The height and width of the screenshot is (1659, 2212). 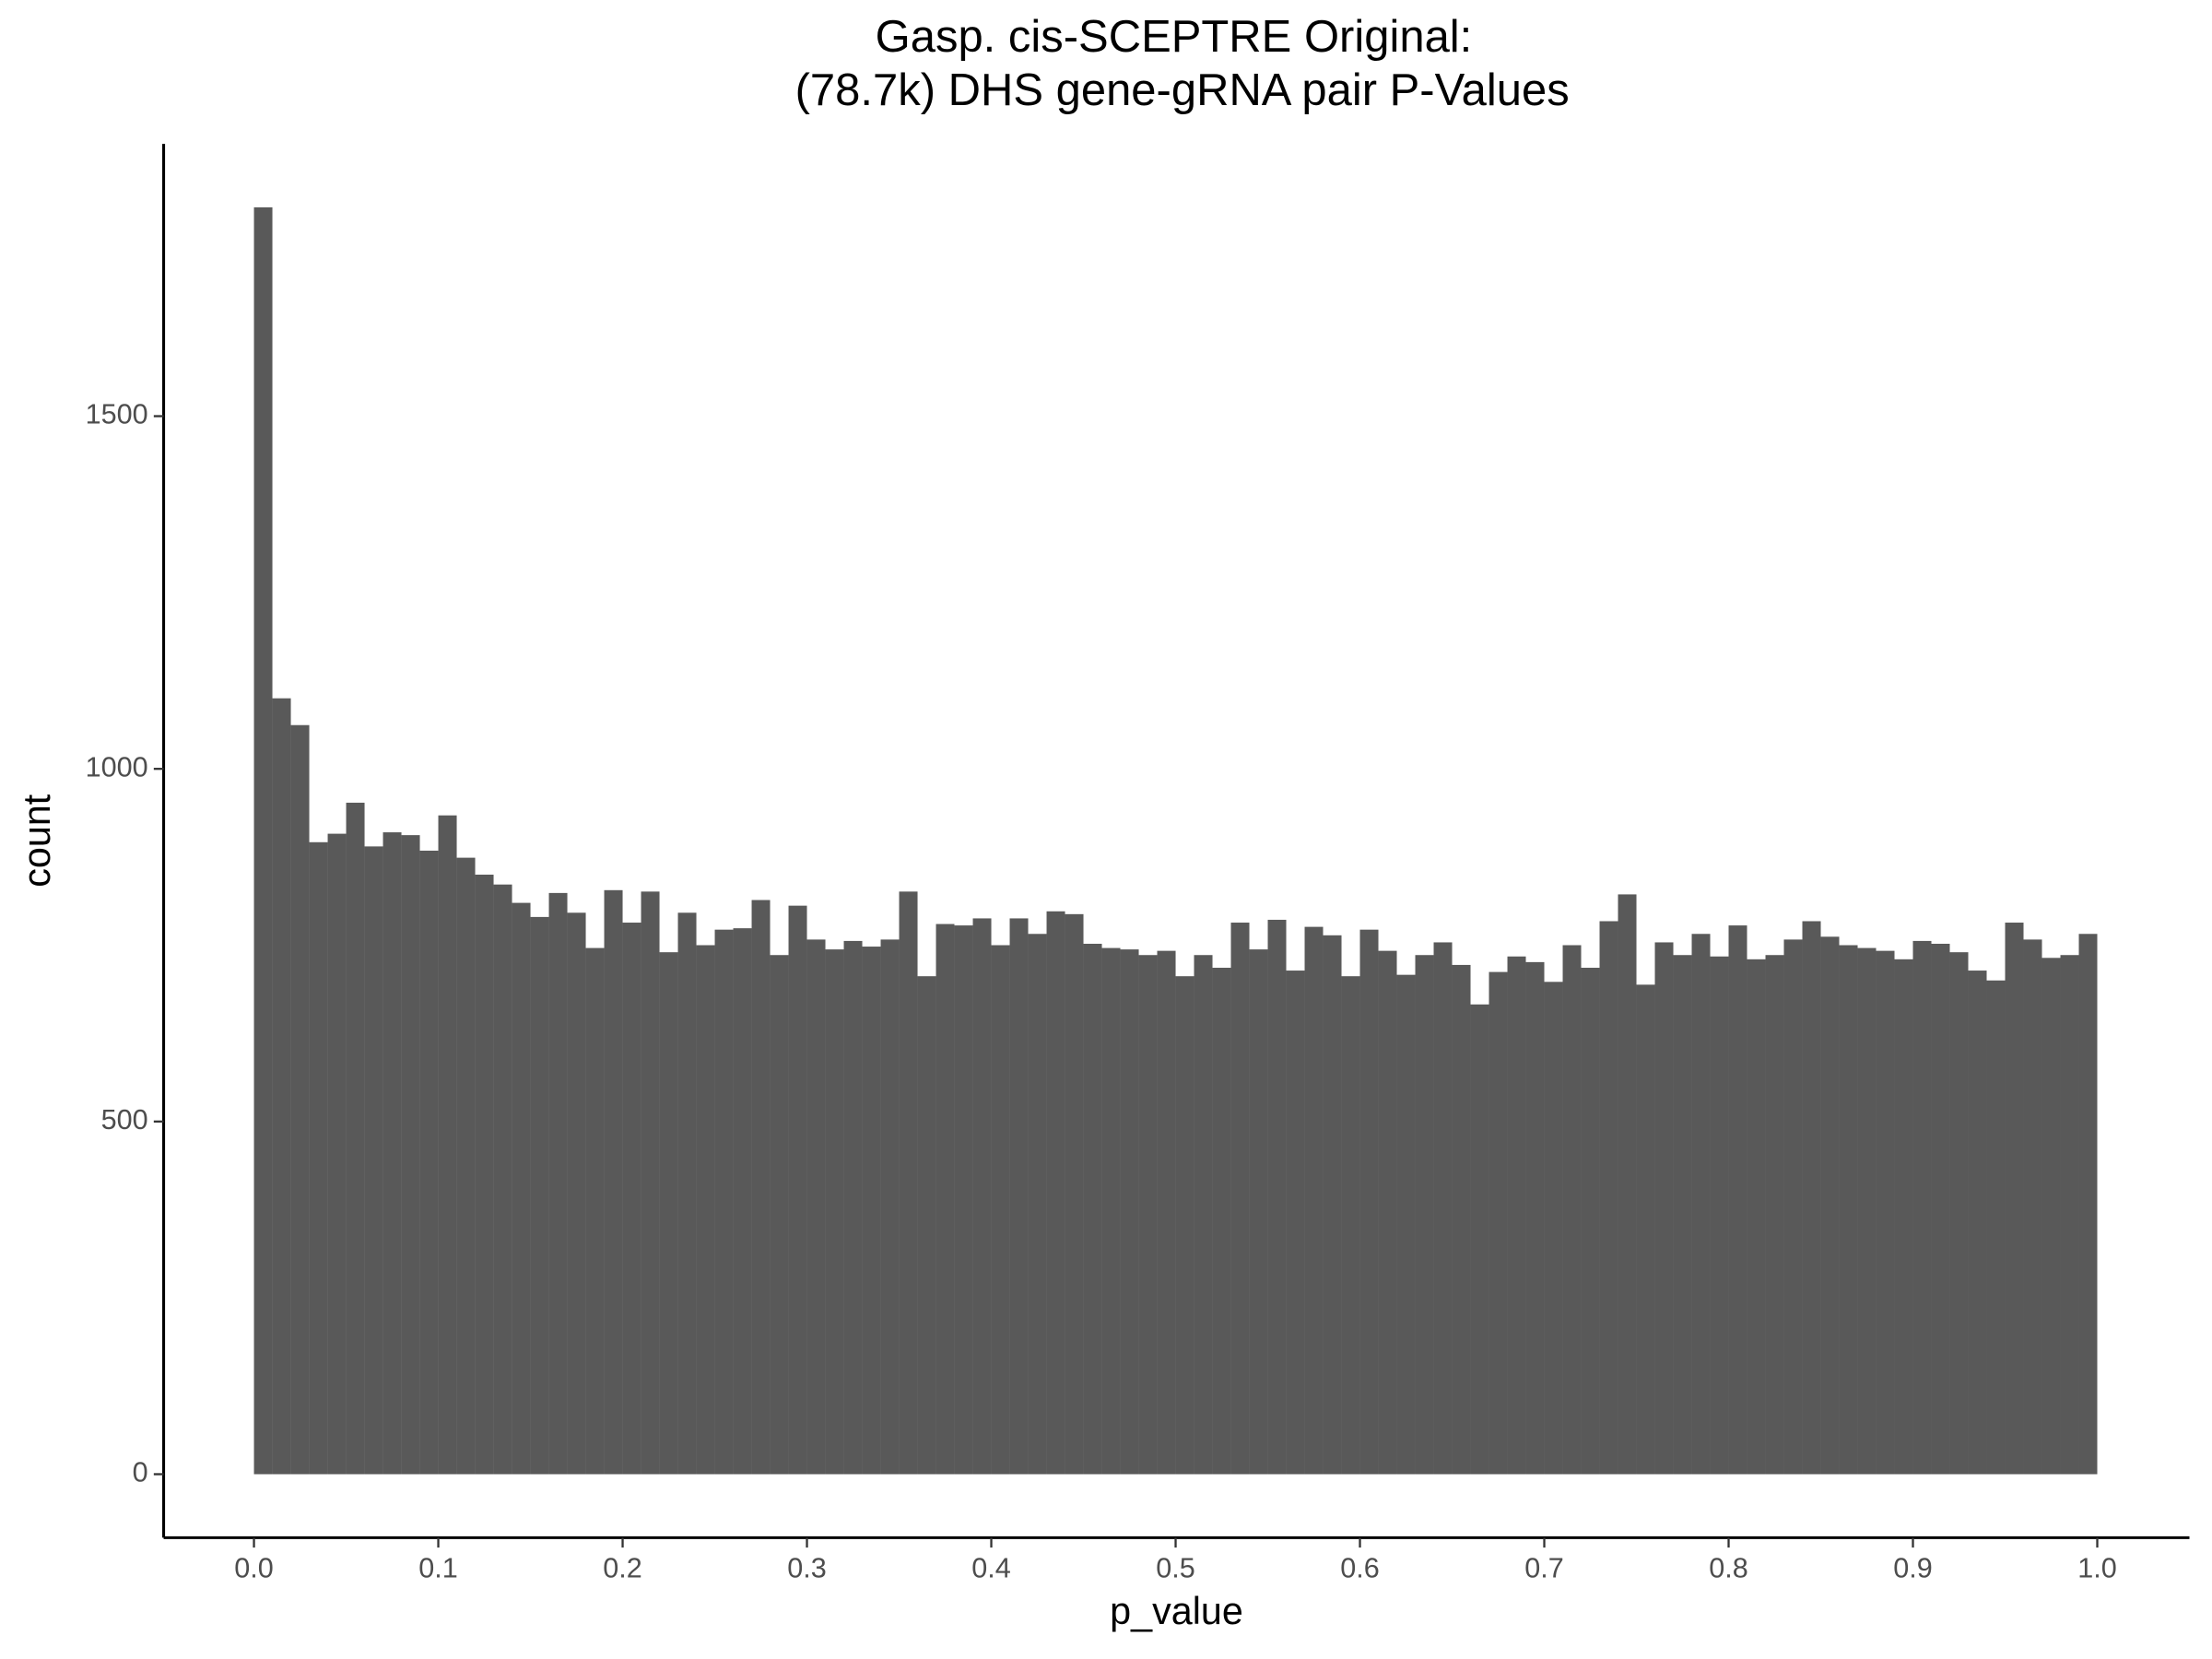 I want to click on x-tick-label: 0.6, so click(x=1360, y=1568).